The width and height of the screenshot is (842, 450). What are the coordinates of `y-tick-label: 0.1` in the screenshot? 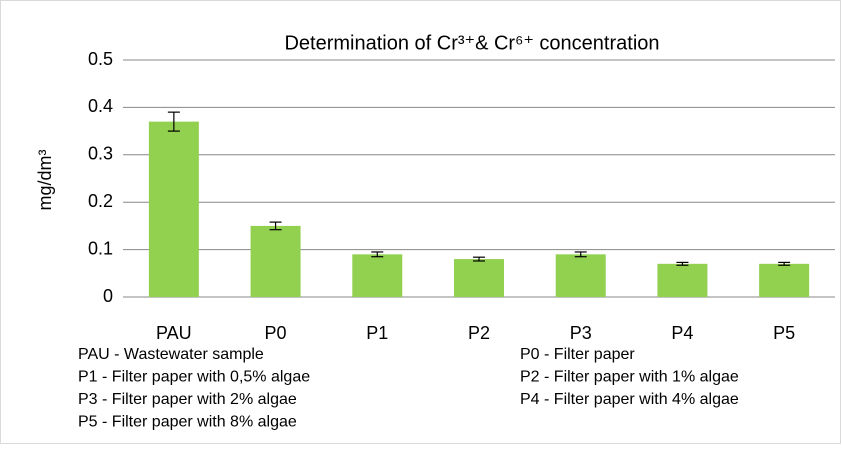 It's located at (100, 248).